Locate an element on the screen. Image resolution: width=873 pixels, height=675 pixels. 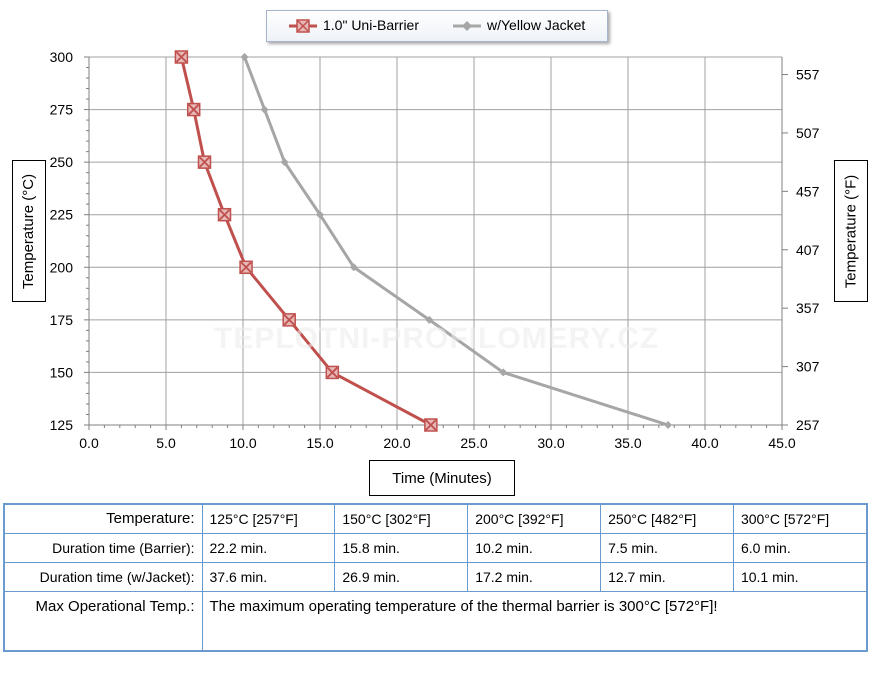
y-tick-label: 125 is located at coordinates (62, 425).